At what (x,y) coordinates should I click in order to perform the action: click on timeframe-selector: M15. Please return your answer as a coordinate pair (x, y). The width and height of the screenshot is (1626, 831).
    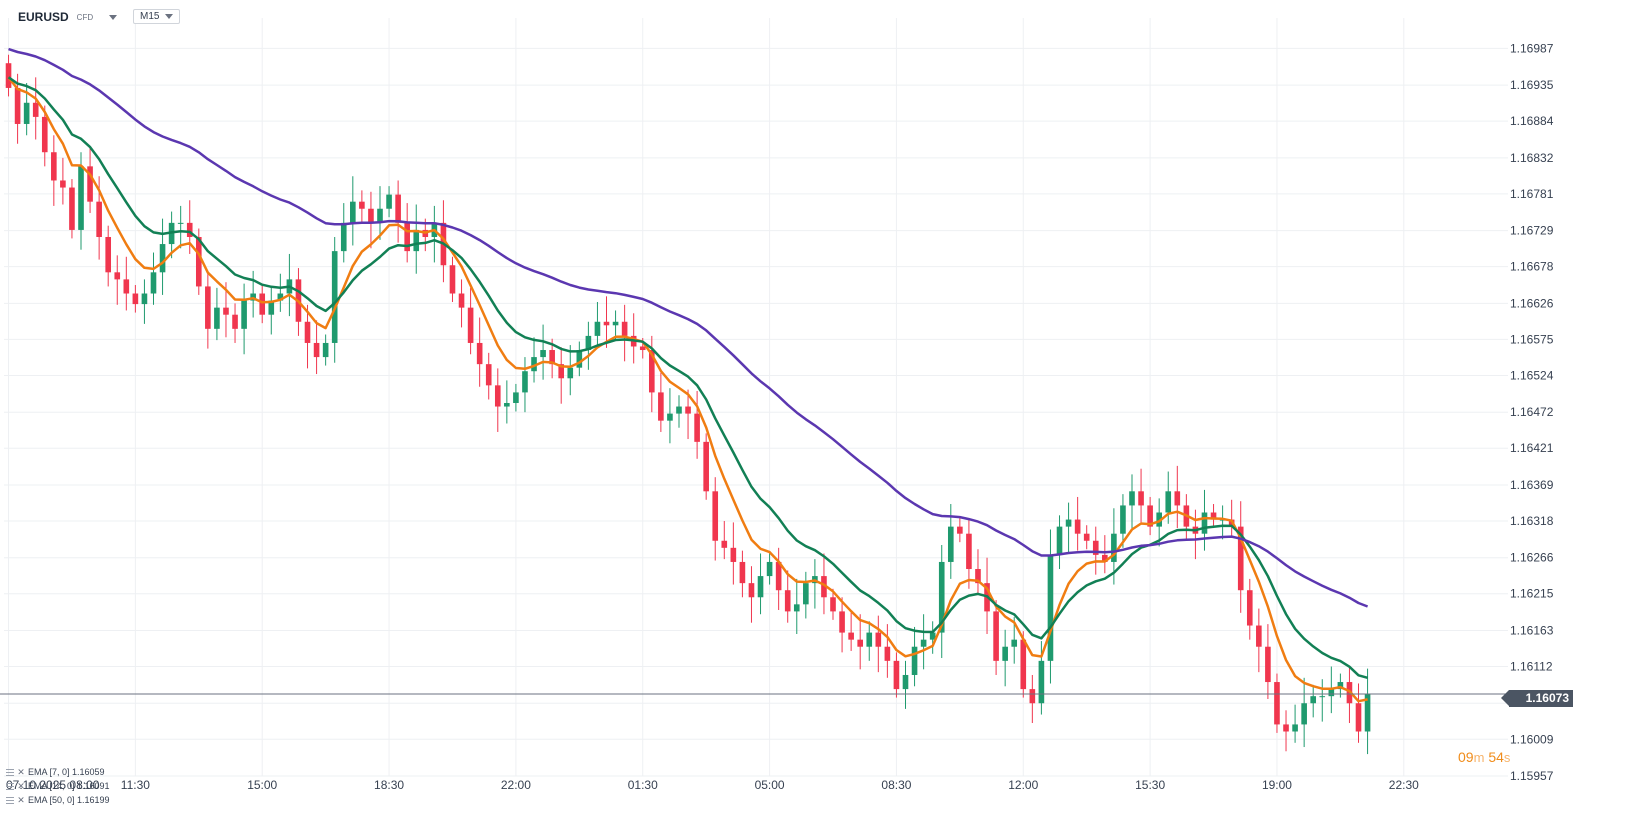
    Looking at the image, I should click on (157, 16).